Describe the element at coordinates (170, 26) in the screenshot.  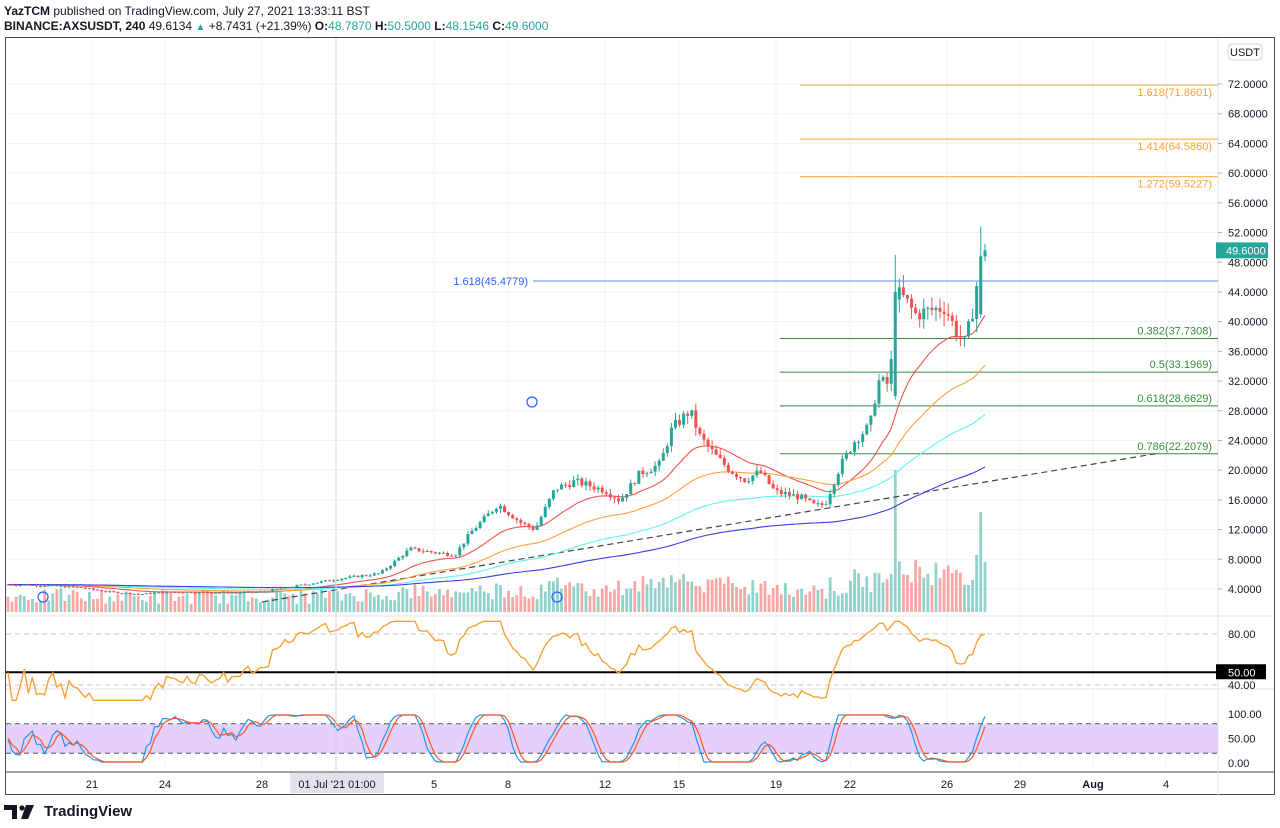
I see `last-price: 49.6134` at that location.